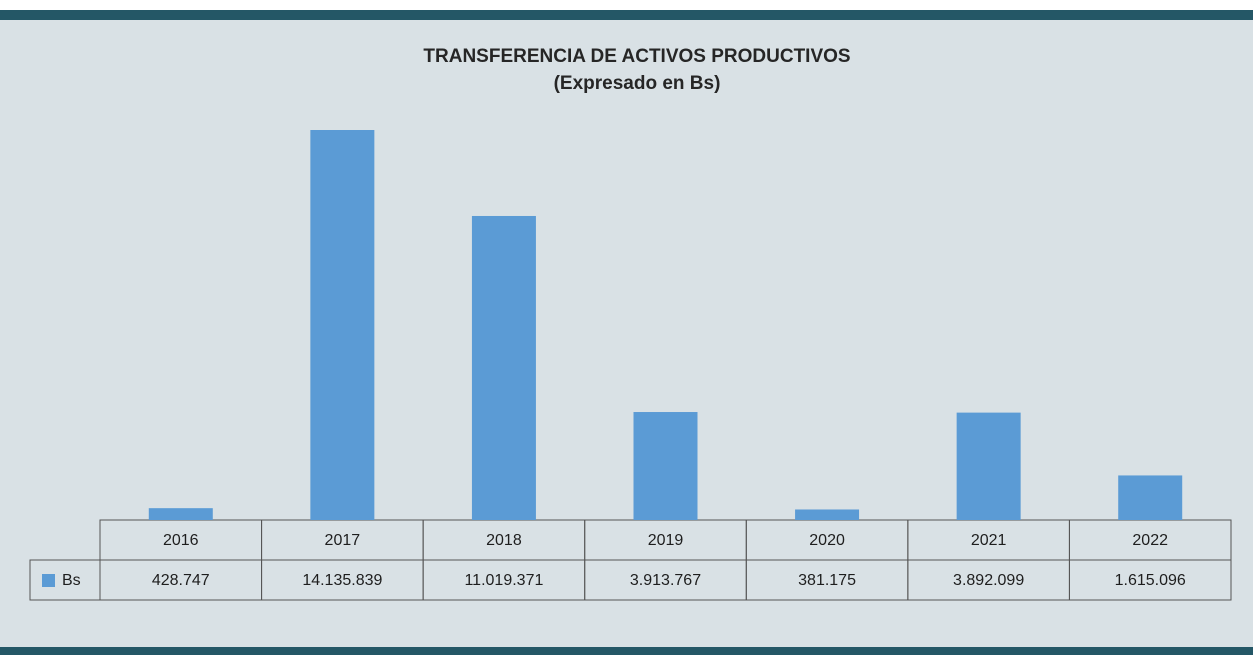  What do you see at coordinates (989, 540) in the screenshot?
I see `category-label: 2021` at bounding box center [989, 540].